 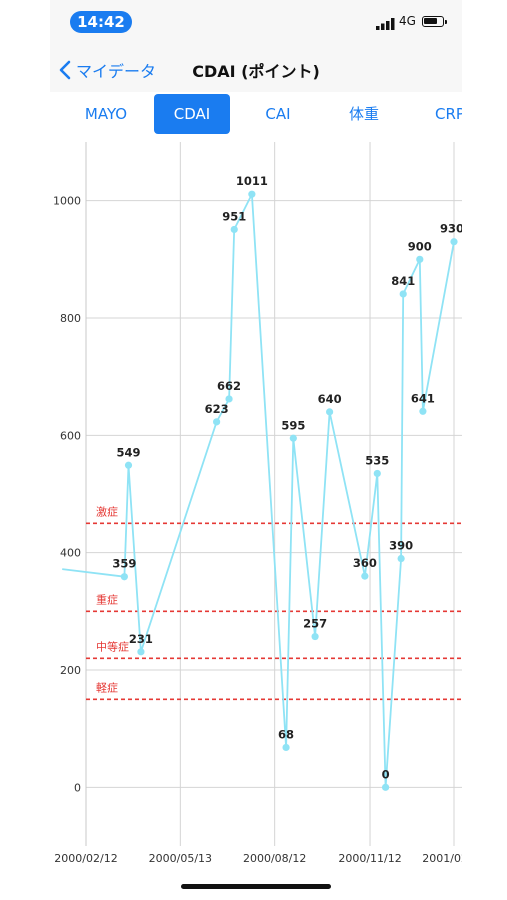 I want to click on threshold-label: 重症, so click(x=107, y=599).